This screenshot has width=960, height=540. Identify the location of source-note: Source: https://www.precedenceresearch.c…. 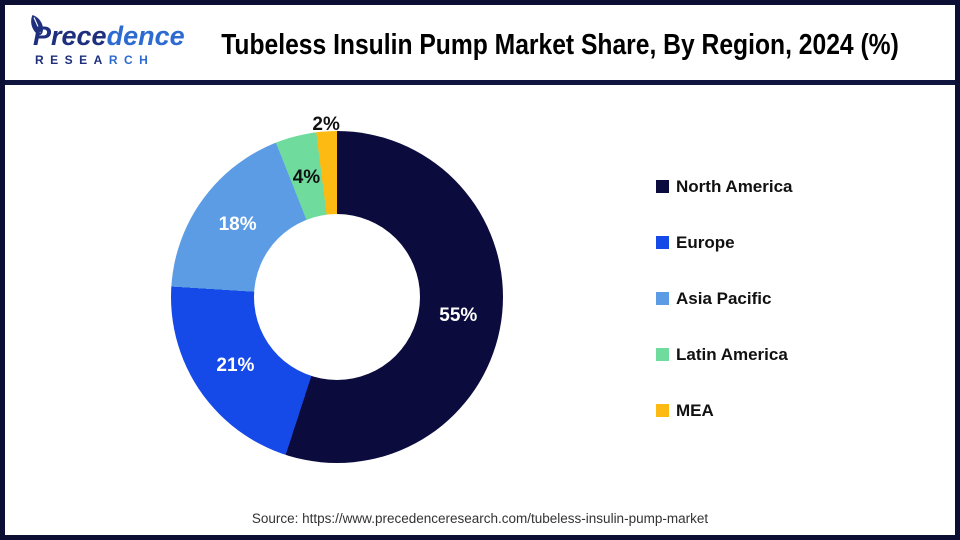
(480, 518).